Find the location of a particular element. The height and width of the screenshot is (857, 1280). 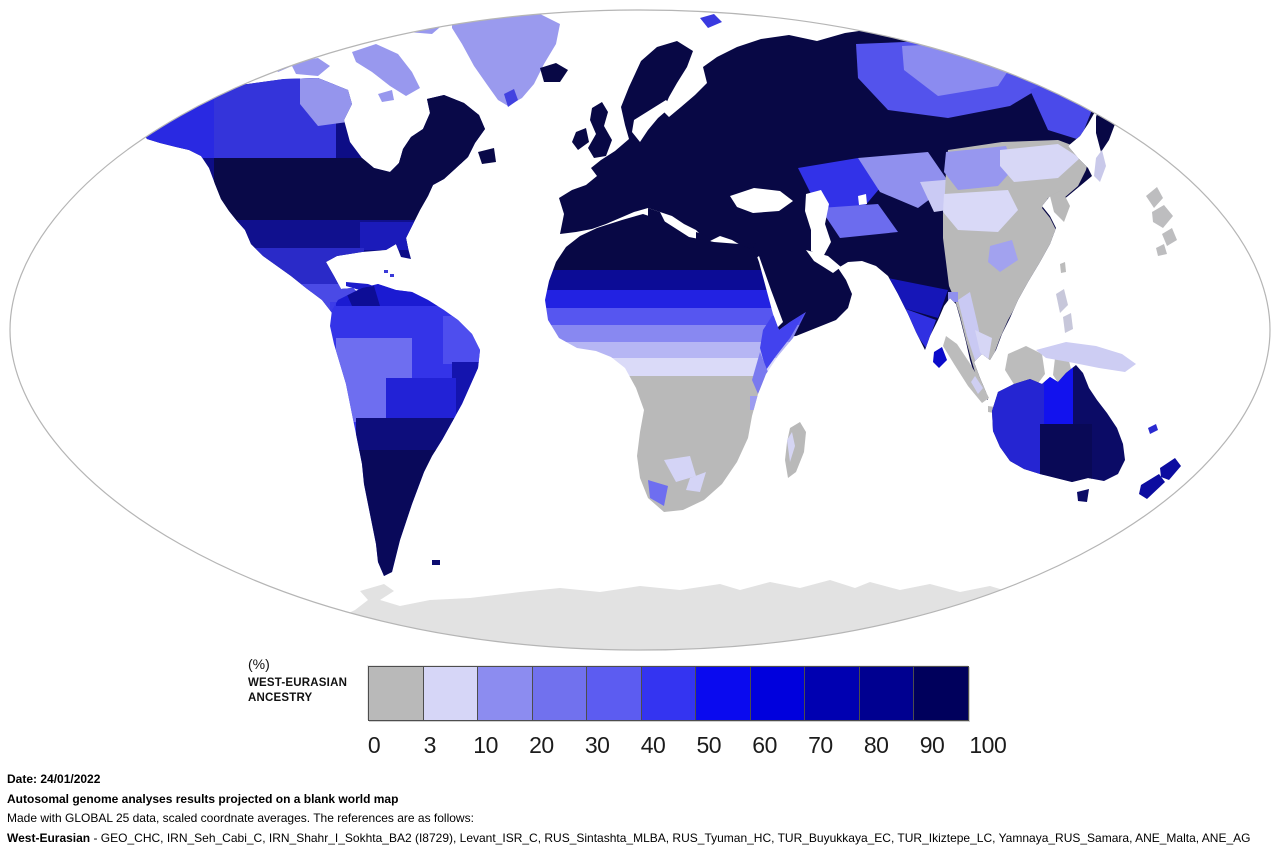

region-new-zealand is located at coordinates (1160, 478).